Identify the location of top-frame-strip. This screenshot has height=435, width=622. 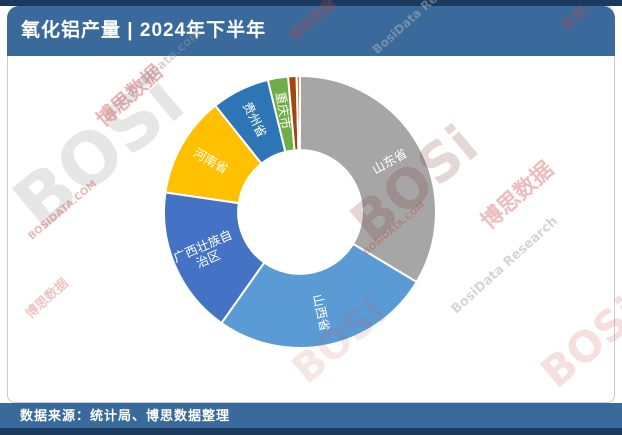
(311, 3).